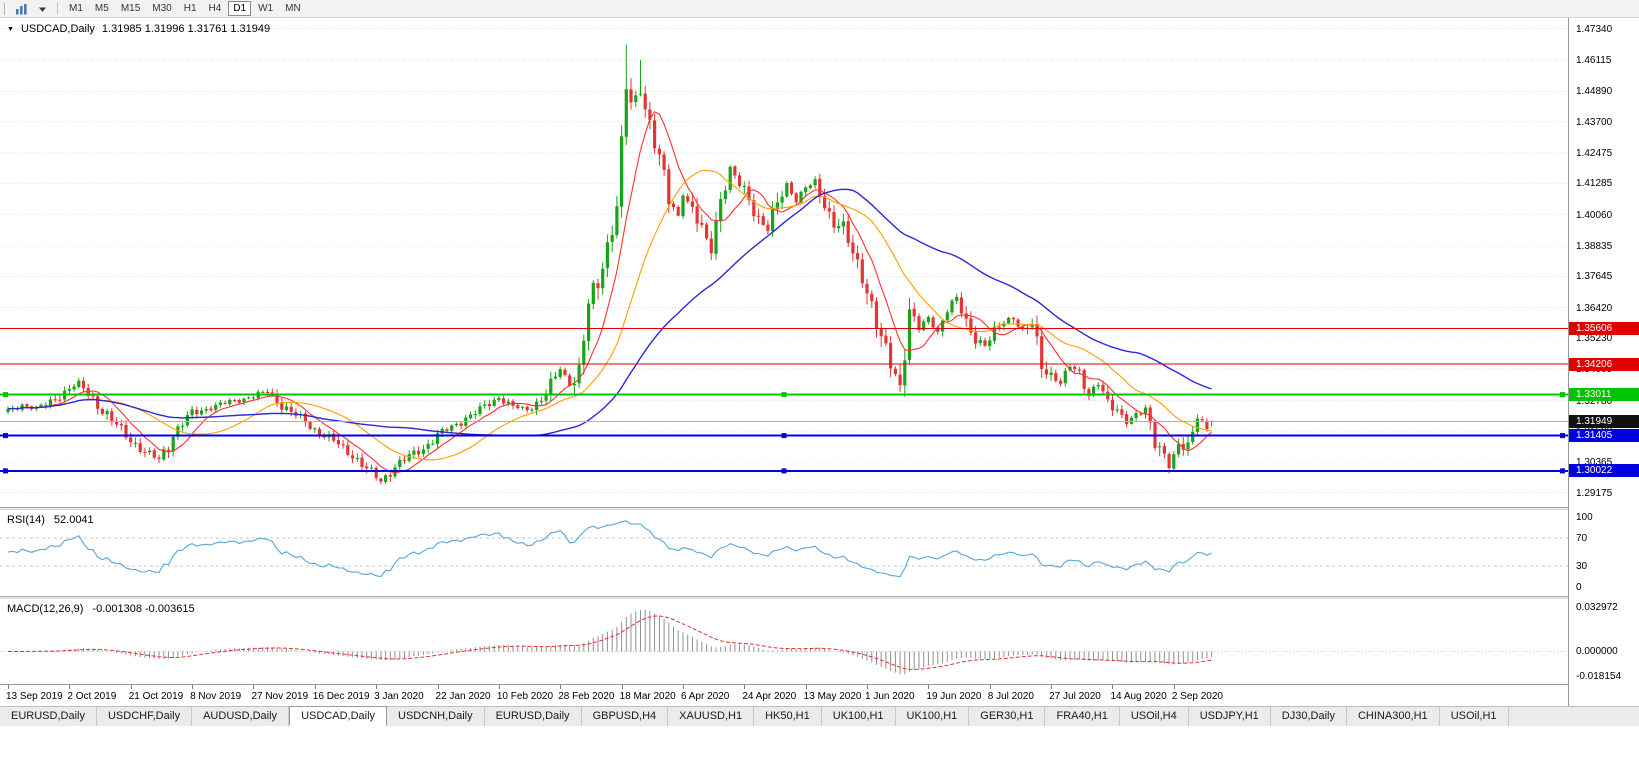 Image resolution: width=1639 pixels, height=761 pixels. What do you see at coordinates (1308, 716) in the screenshot?
I see `chart-tab: DJ30,Daily` at bounding box center [1308, 716].